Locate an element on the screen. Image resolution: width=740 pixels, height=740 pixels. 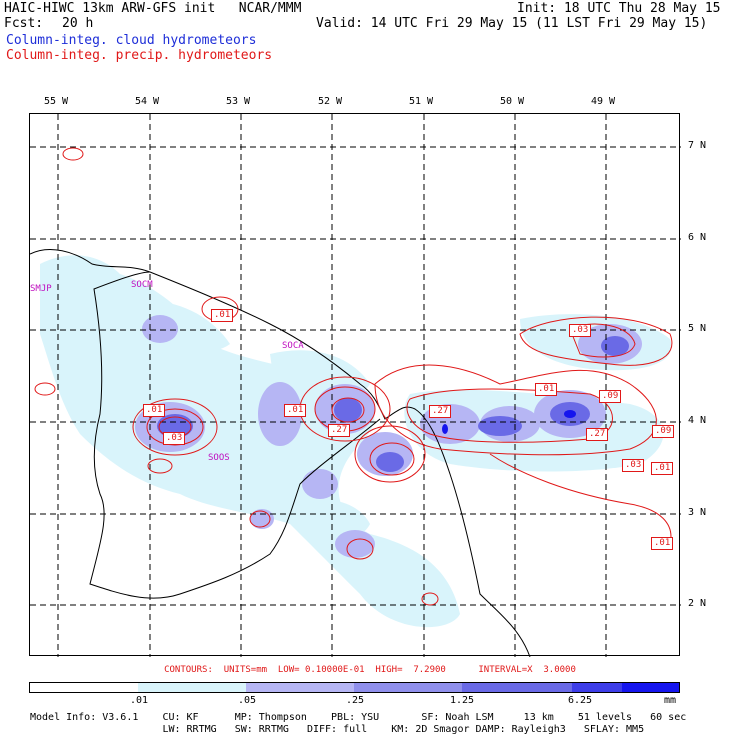
plot-title: HAIC-HIWC 13km ARW-GFS init NCAR/MMM is located at coordinates (153, 8).